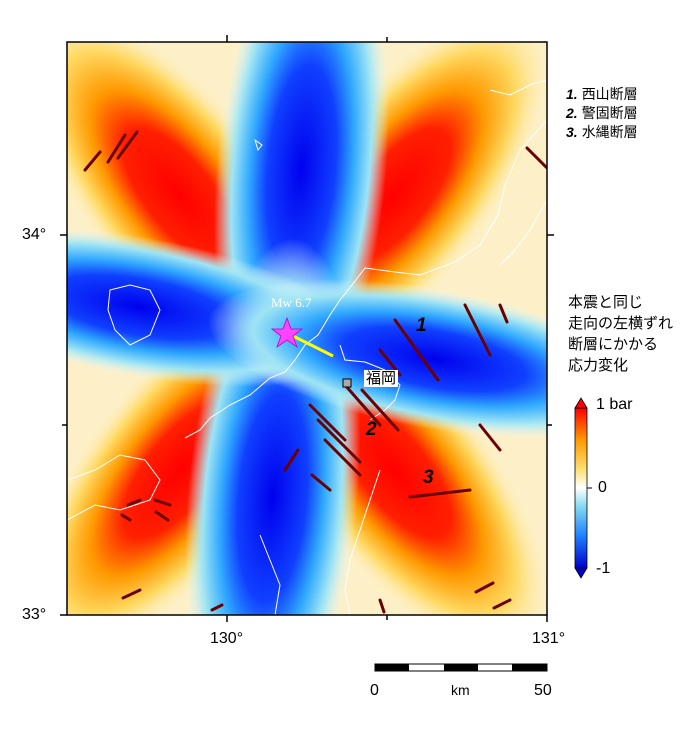  Describe the element at coordinates (606, 302) in the screenshot. I see `stress-title-line: 本震と同じ` at that location.